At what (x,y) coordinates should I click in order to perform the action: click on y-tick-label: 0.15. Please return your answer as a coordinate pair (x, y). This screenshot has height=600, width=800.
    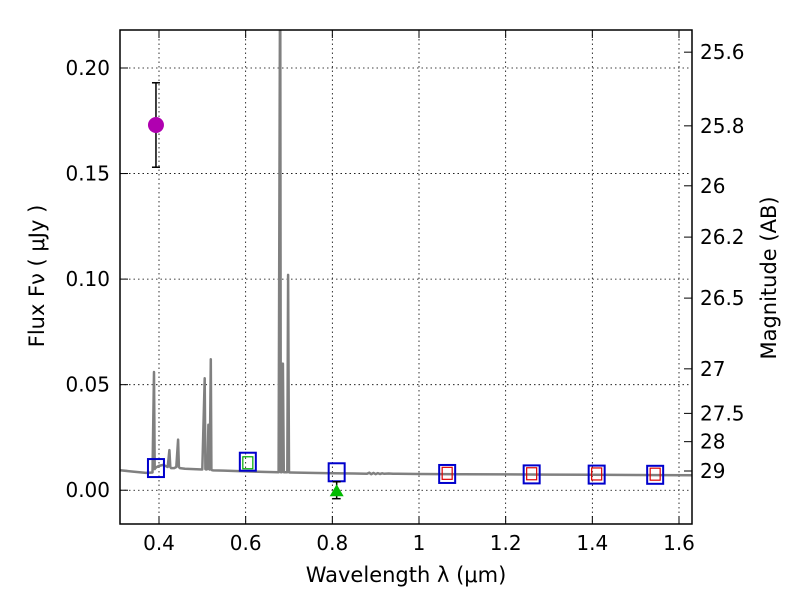
    Looking at the image, I should click on (87, 174).